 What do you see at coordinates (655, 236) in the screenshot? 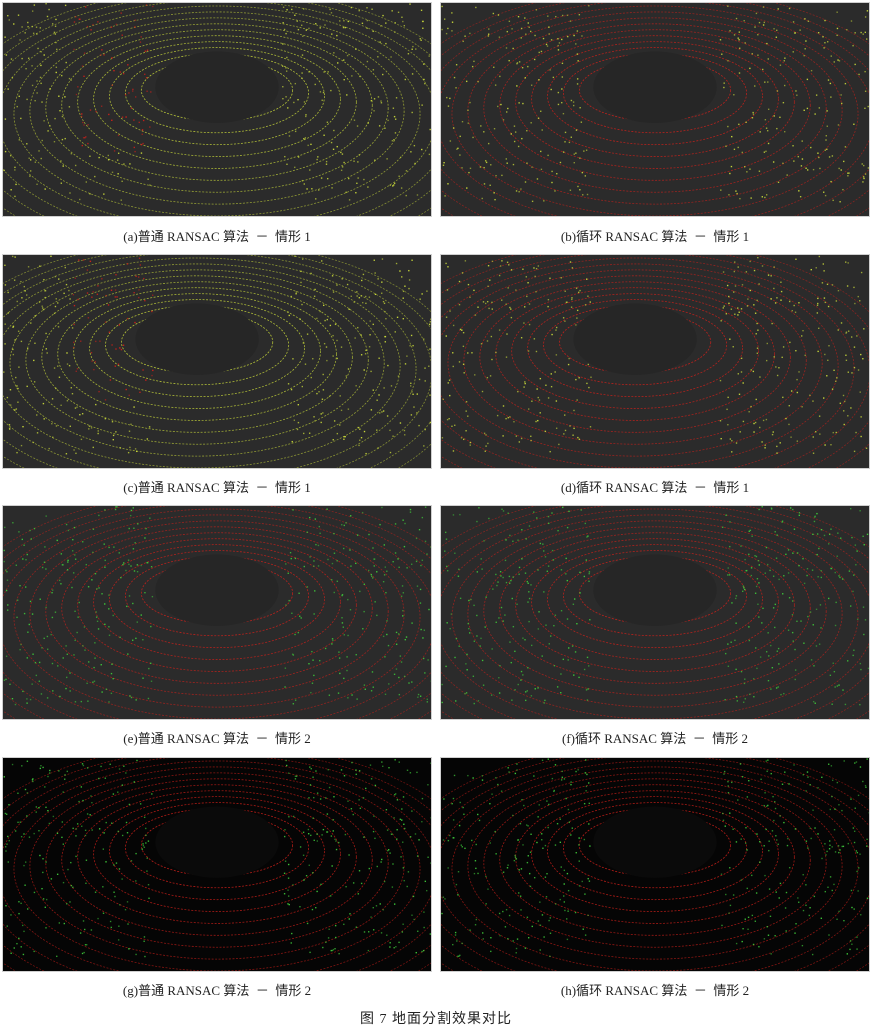
I see `caption-b: (b)循环 RANSAC 算法 － 情形 1` at bounding box center [655, 236].